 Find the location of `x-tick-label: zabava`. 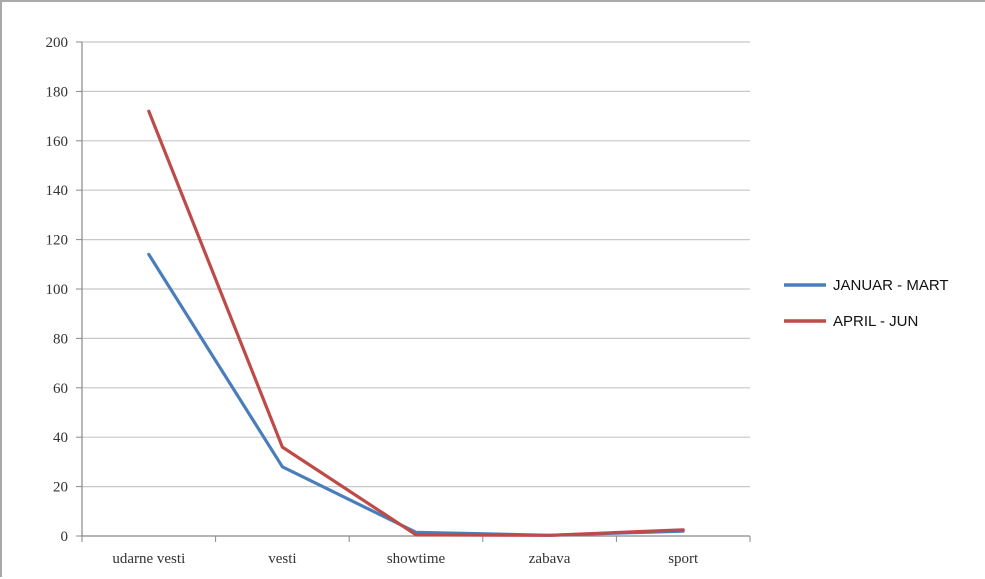

x-tick-label: zabava is located at coordinates (550, 559).